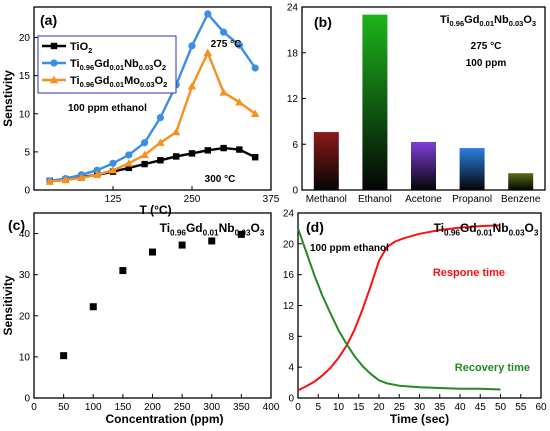  I want to click on panel-b-annot-temp: 275 °C, so click(486, 46).